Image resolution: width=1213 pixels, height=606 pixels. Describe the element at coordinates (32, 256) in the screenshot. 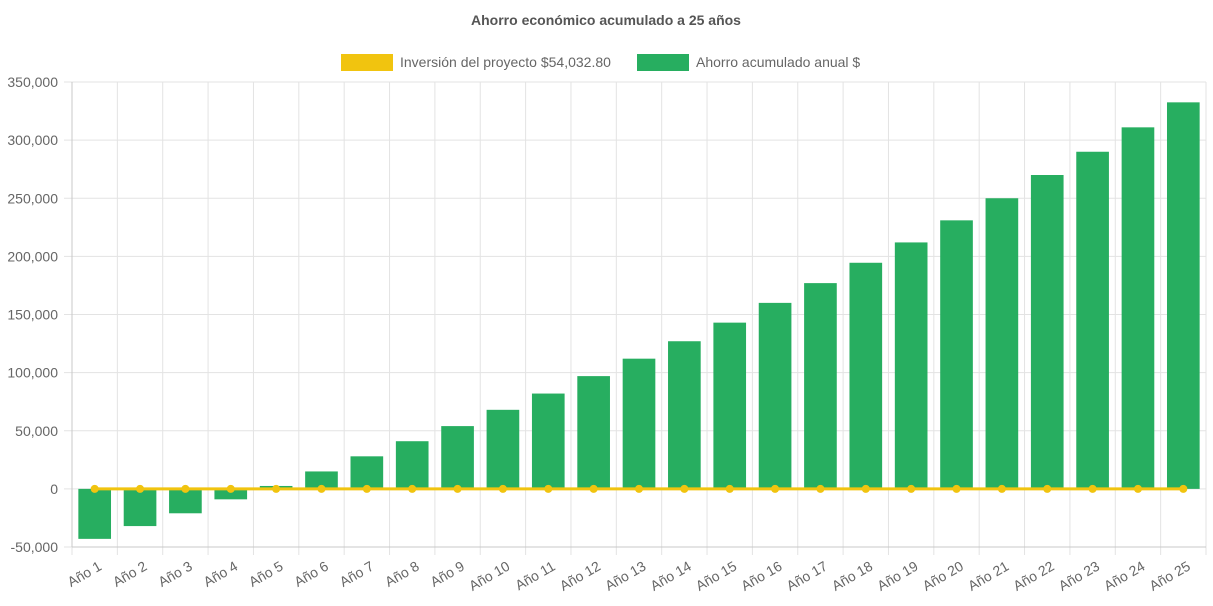

I see `y-tick-label: 200,000` at that location.